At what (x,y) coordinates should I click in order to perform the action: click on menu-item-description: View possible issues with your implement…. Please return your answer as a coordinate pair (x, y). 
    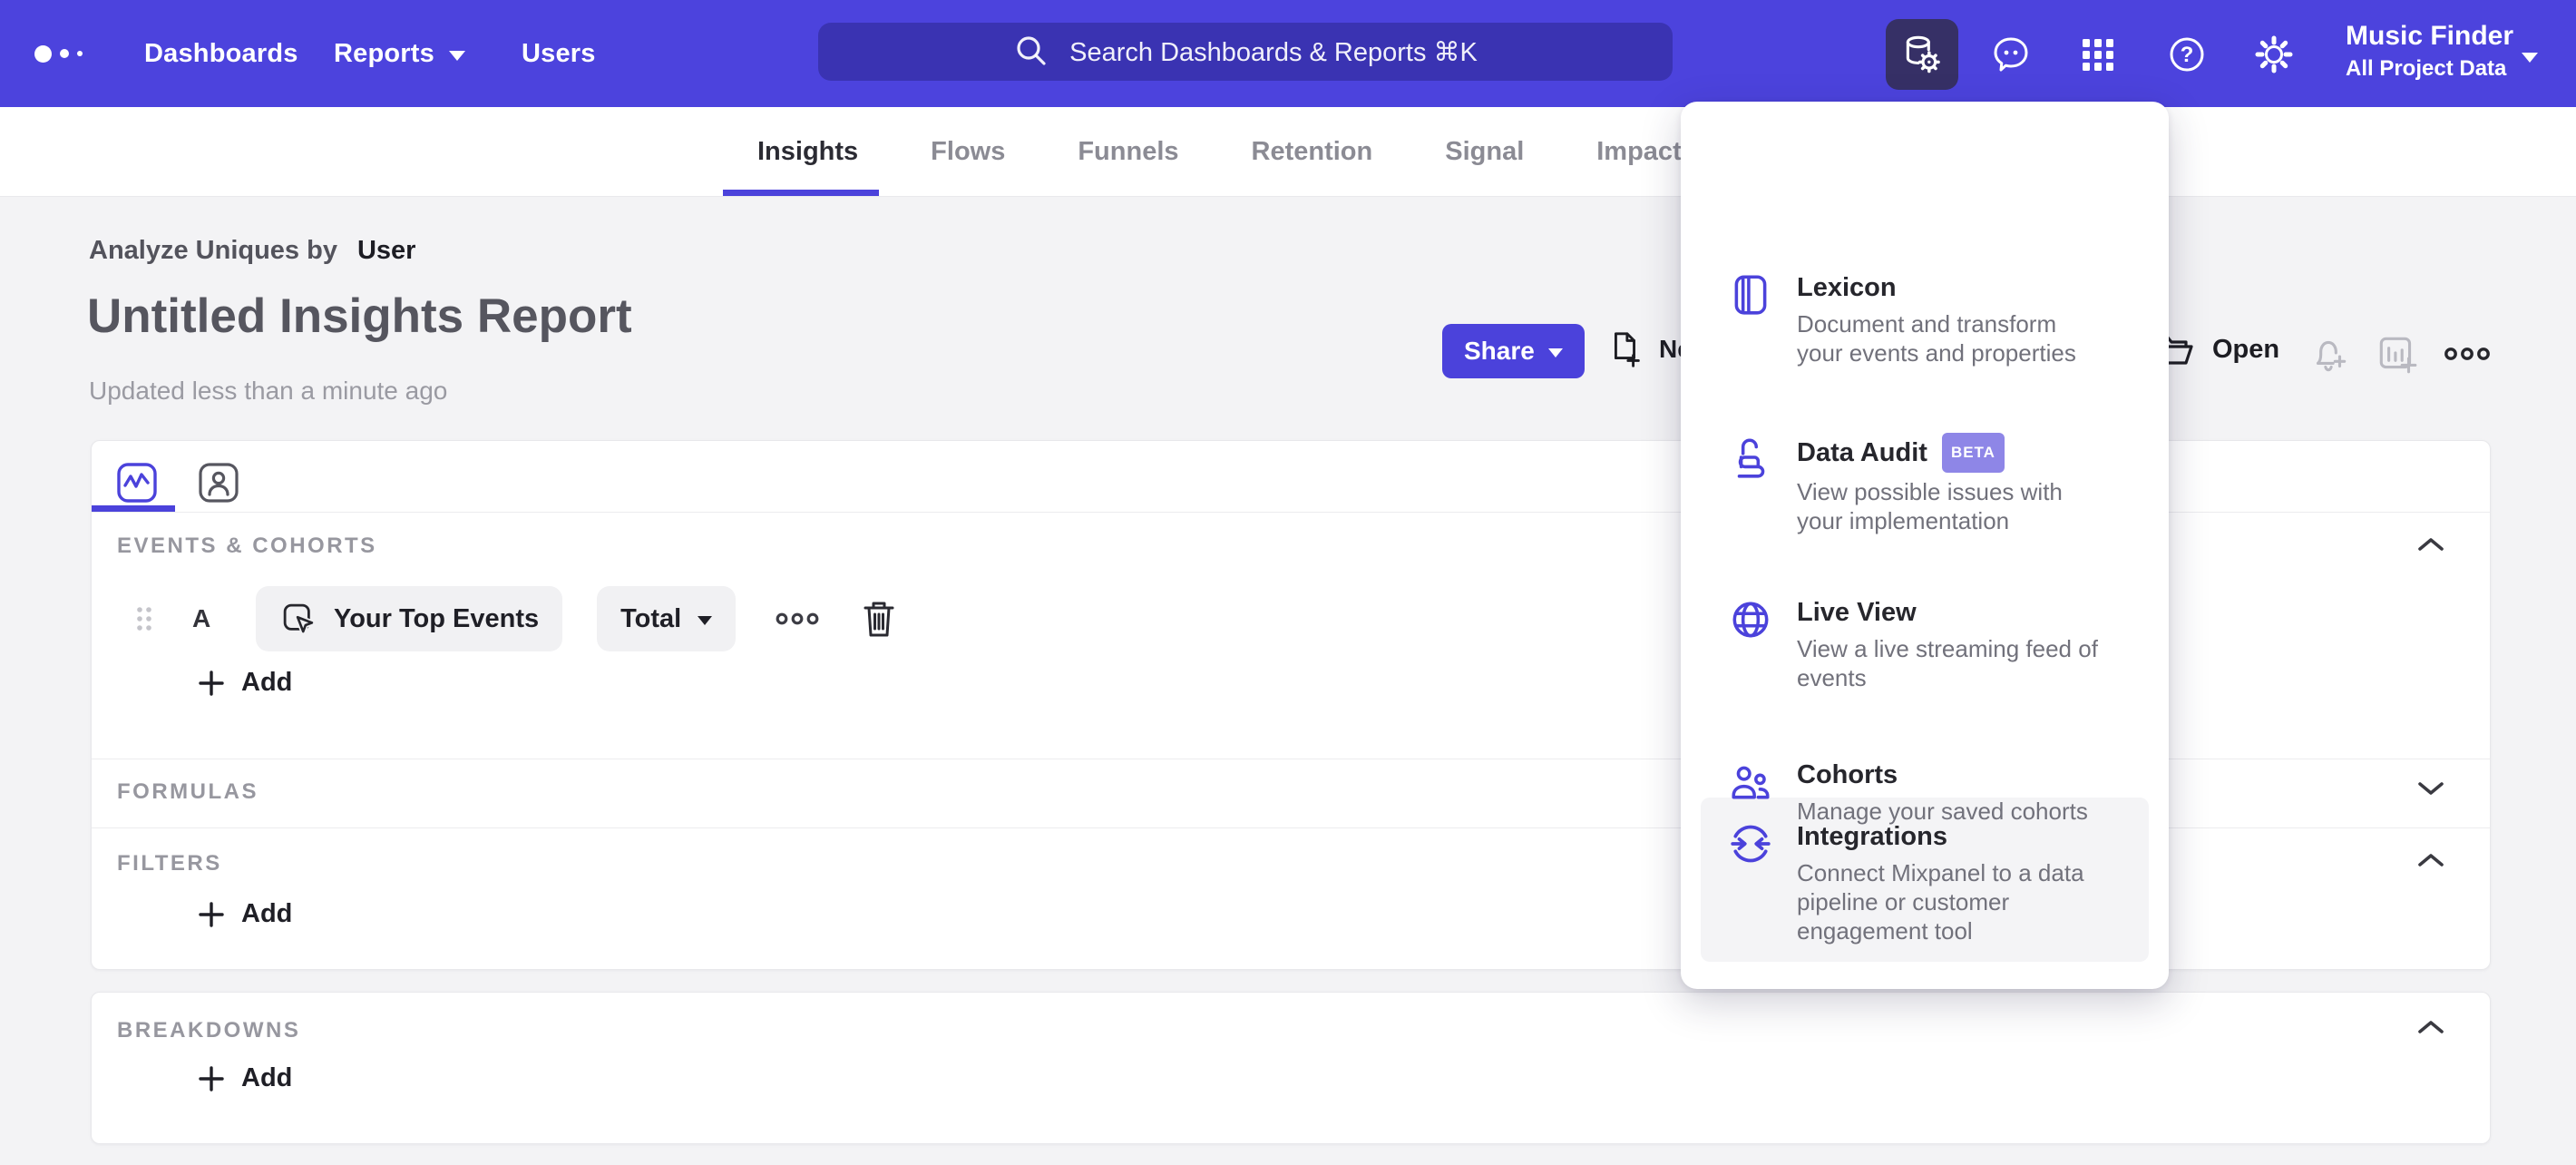
    Looking at the image, I should click on (1930, 506).